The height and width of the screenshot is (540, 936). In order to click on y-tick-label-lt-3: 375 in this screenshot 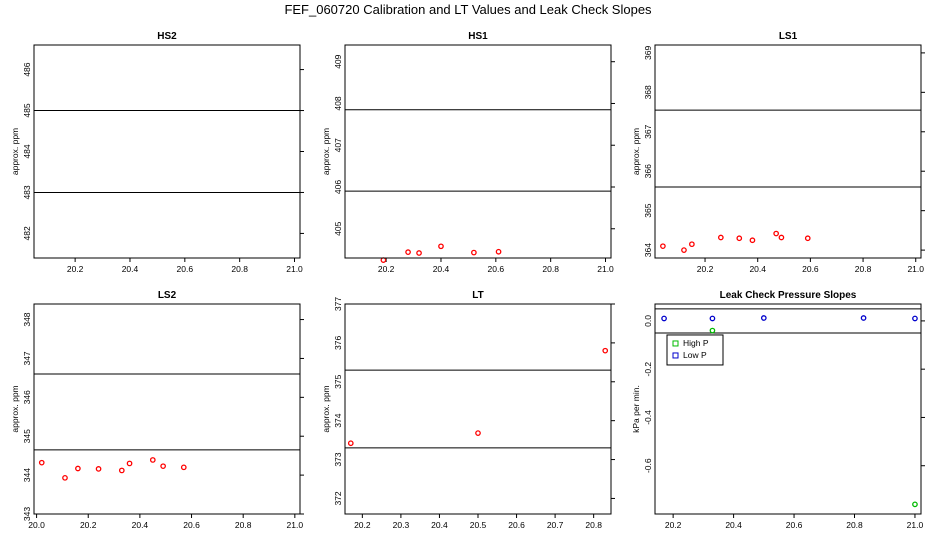, I will do `click(338, 381)`.